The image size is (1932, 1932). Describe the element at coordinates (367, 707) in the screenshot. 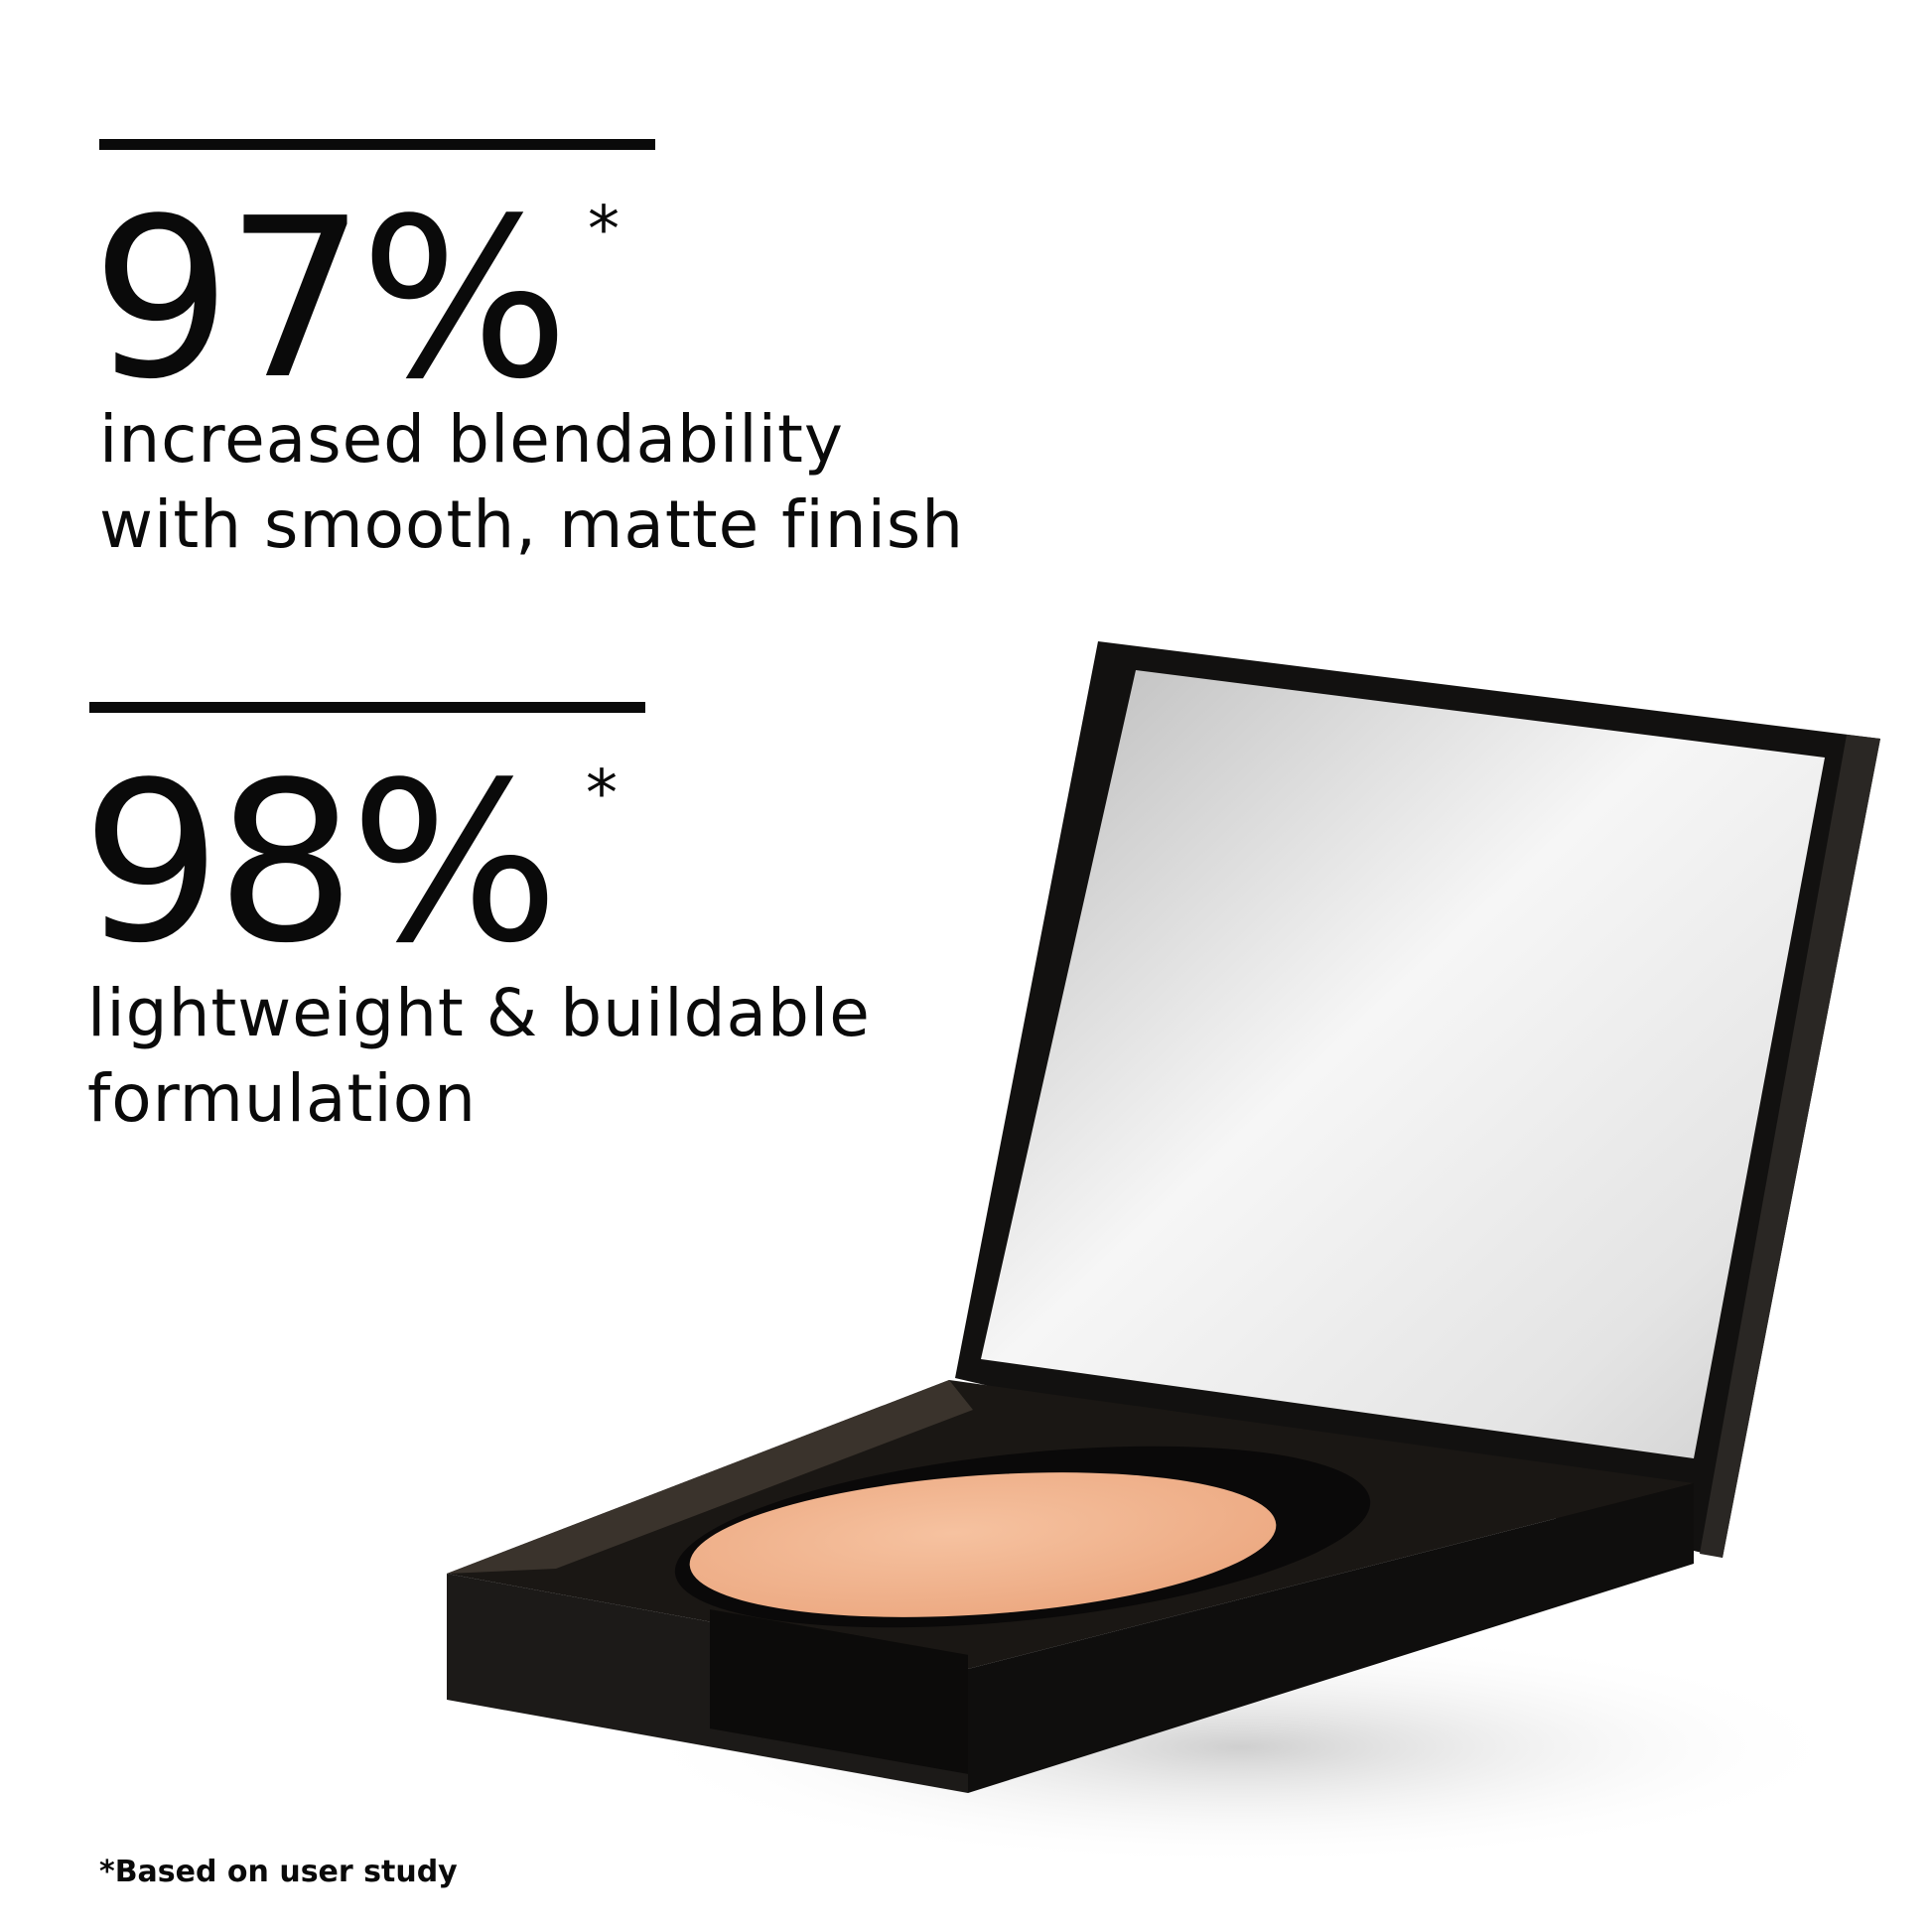

I see `divider-middle` at that location.